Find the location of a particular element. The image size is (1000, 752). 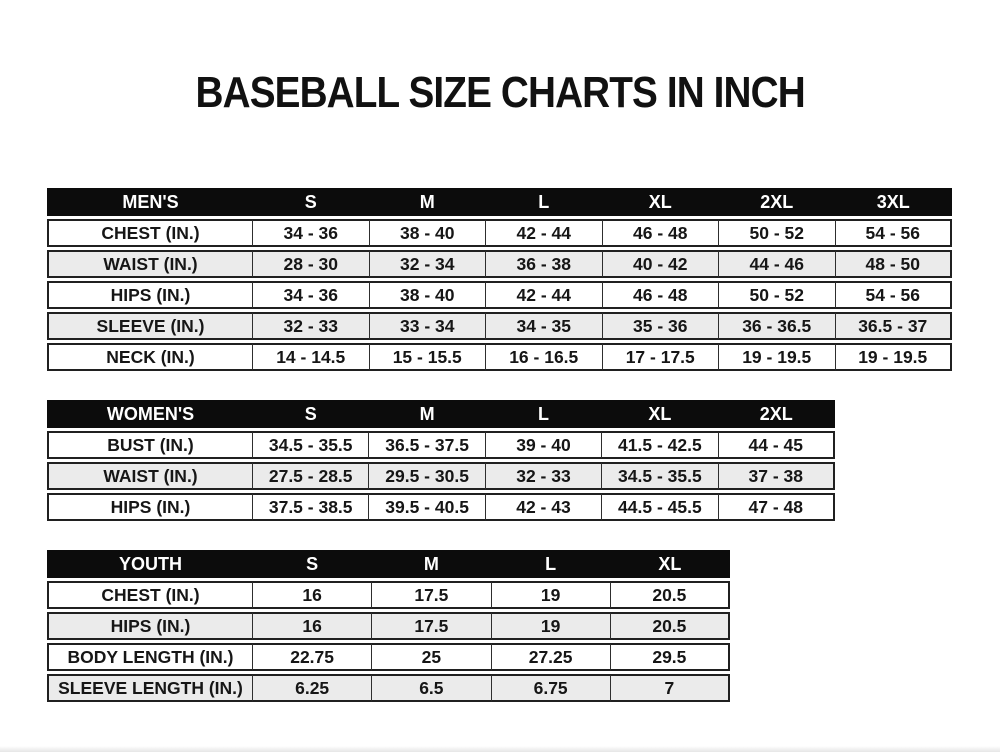

table-row: BODY LENGTH (IN.) 22.75 25 27.25 29.5 is located at coordinates (388, 657).